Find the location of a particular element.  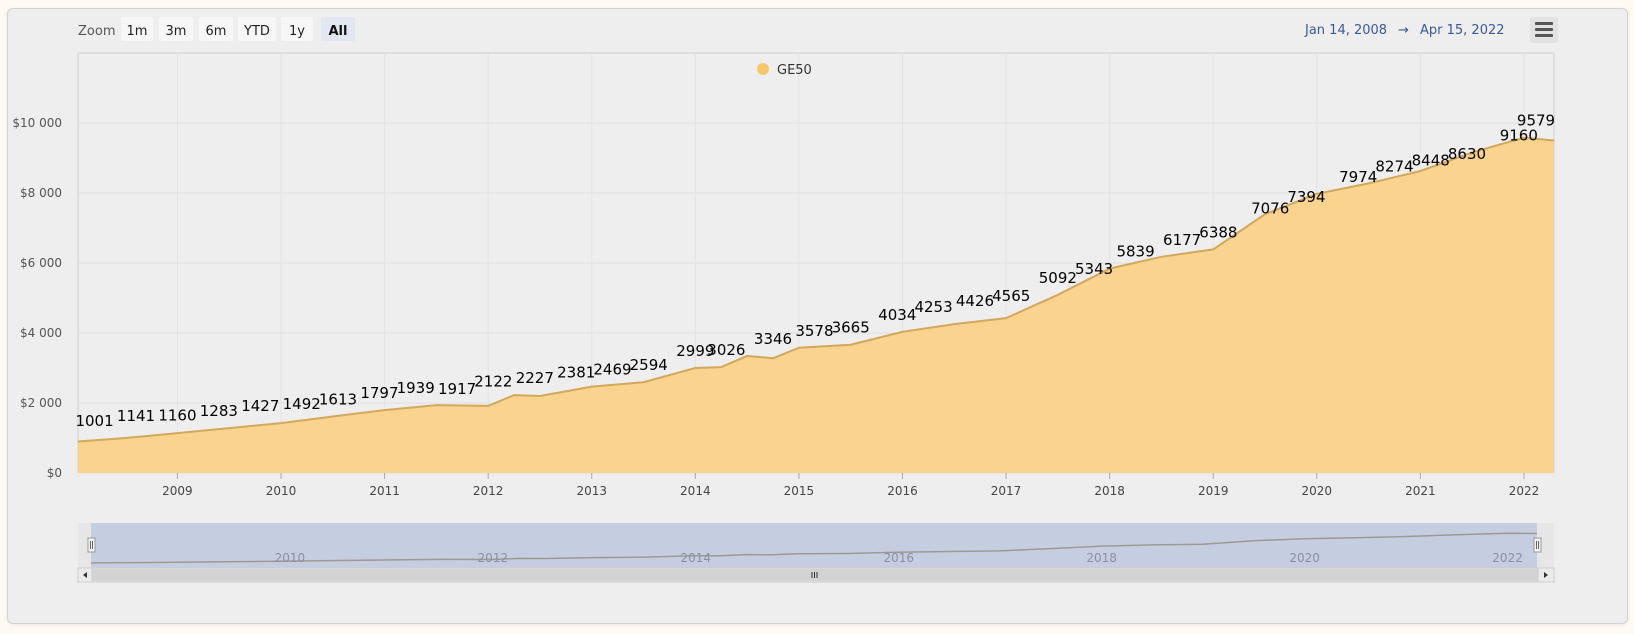

zoom-button-label: 3m is located at coordinates (176, 31).